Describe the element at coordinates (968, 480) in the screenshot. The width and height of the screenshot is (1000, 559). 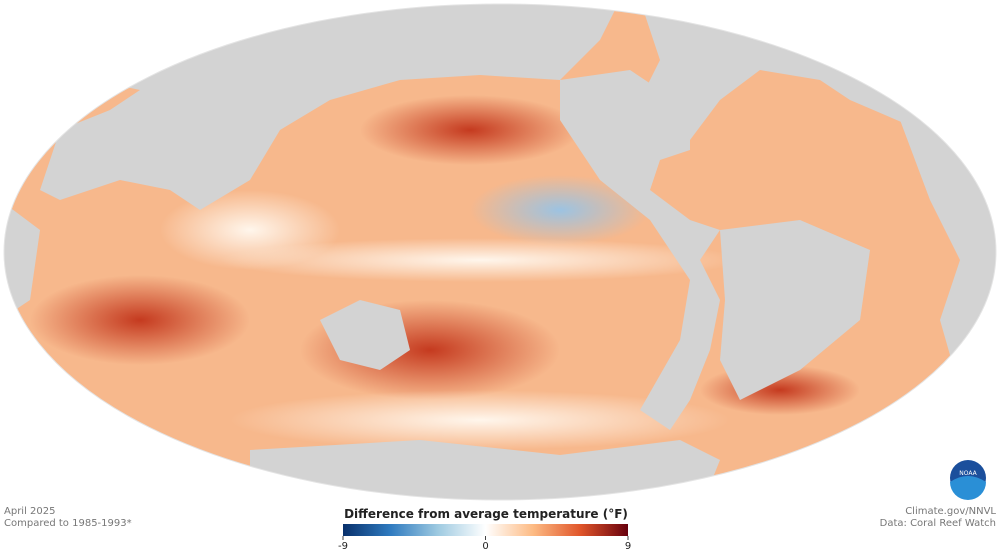
I see `noaa-logo: NOAA` at that location.